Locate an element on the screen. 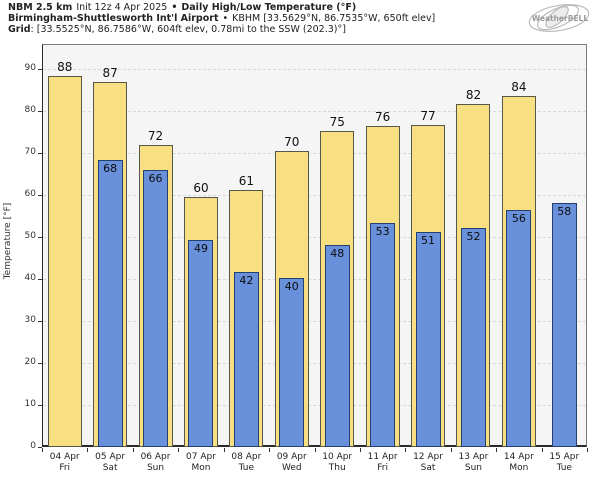 The height and width of the screenshot is (481, 600). low-value-label: 58 is located at coordinates (564, 212).